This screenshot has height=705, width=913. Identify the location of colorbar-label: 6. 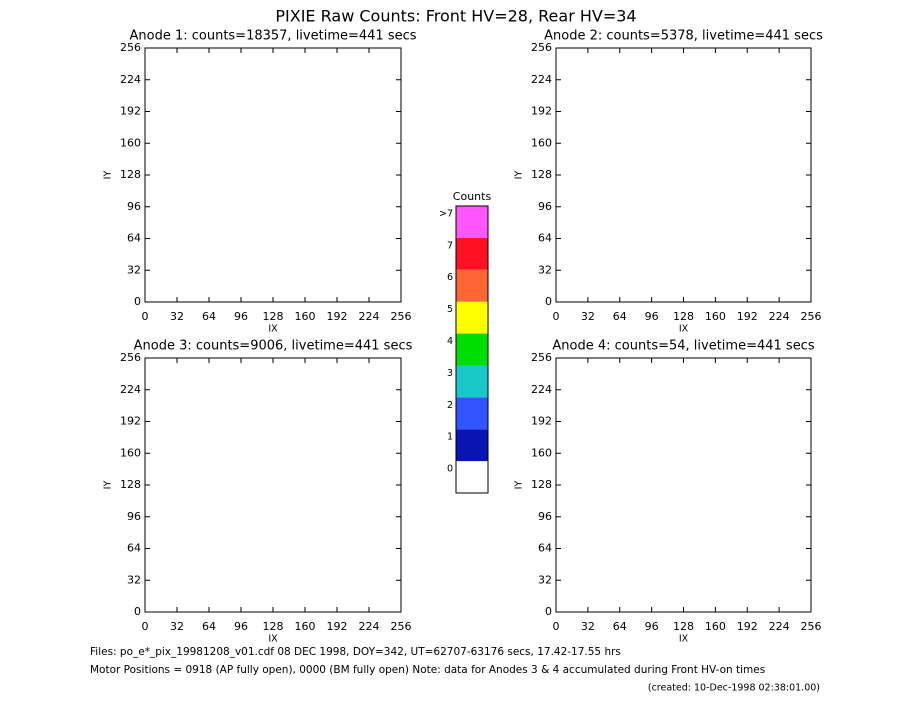
(450, 277).